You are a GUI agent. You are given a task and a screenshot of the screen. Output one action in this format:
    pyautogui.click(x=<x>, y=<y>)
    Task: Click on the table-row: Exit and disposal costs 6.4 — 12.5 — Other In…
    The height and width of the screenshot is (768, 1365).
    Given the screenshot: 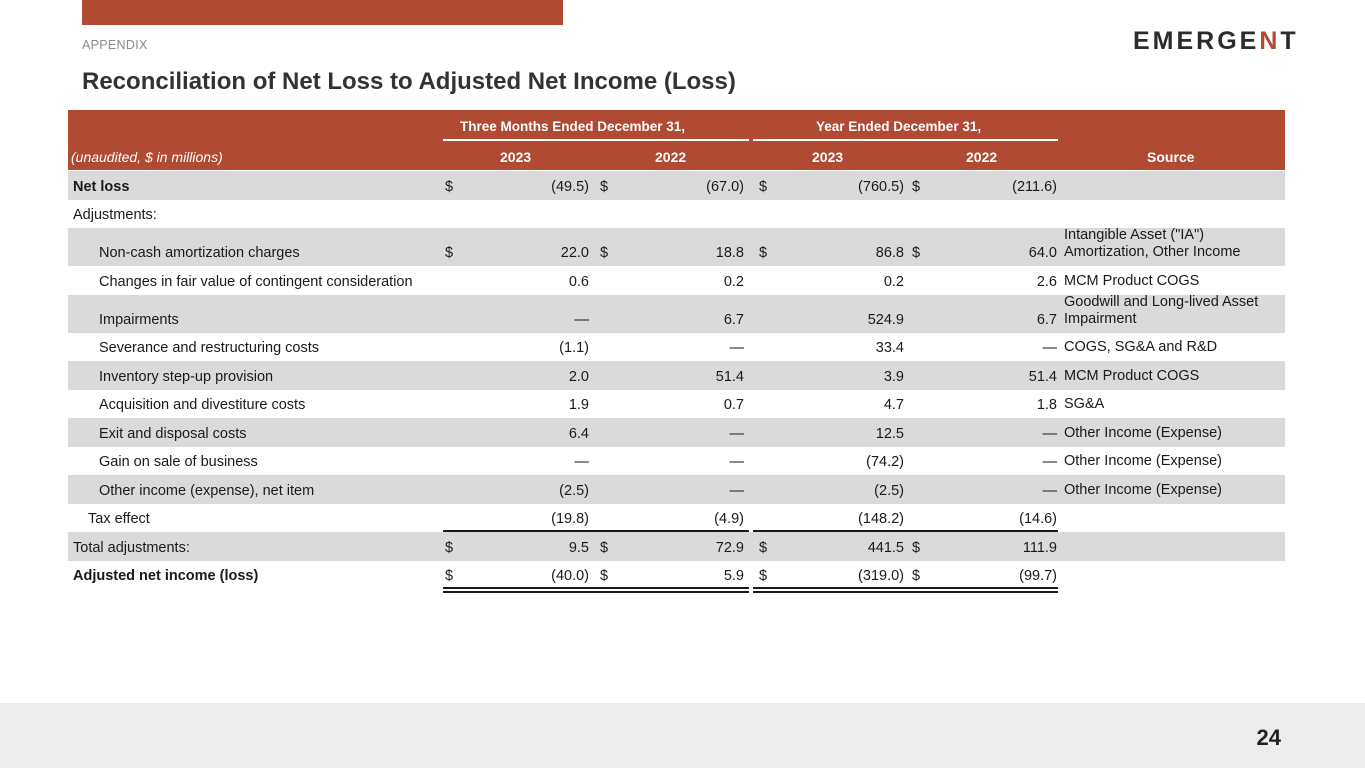 What is the action you would take?
    pyautogui.click(x=676, y=432)
    